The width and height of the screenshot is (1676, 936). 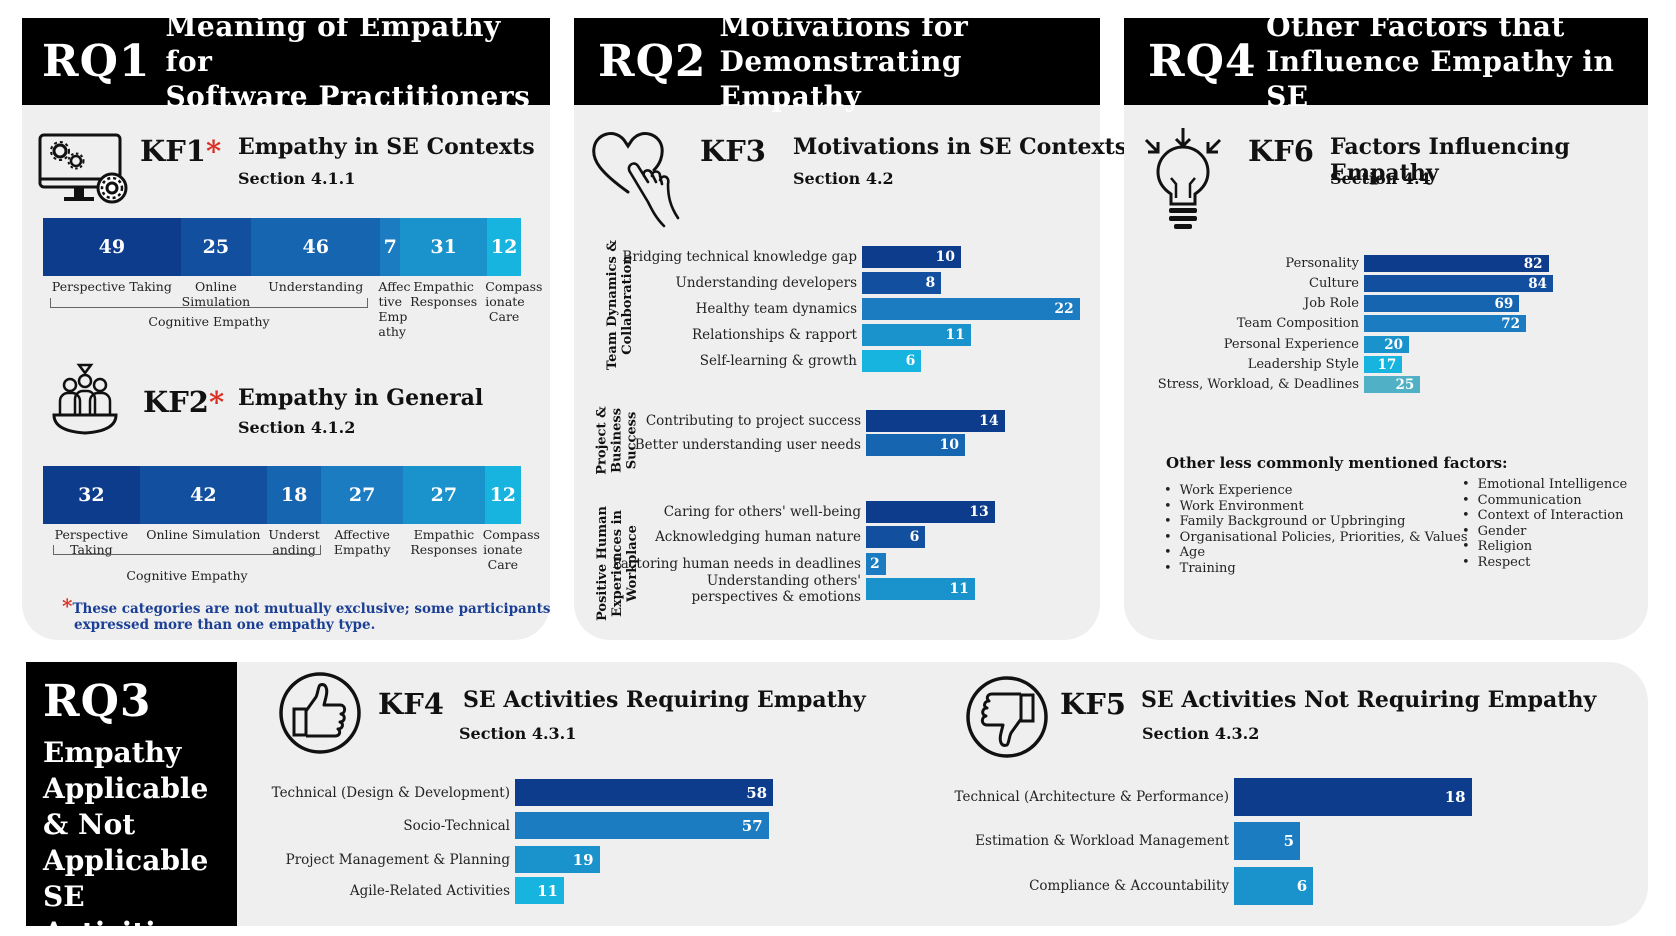 I want to click on kf5-bar-label: Technical (Architecture & Performance), so click(x=1091, y=797).